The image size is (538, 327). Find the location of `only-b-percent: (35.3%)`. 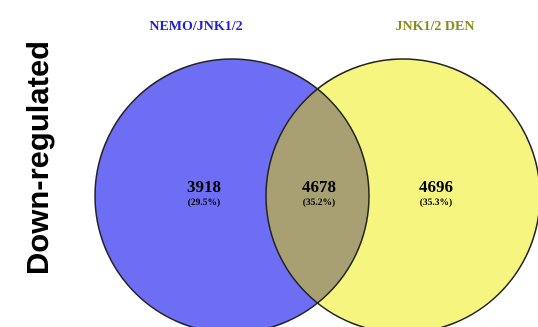

only-b-percent: (35.3%) is located at coordinates (436, 202).